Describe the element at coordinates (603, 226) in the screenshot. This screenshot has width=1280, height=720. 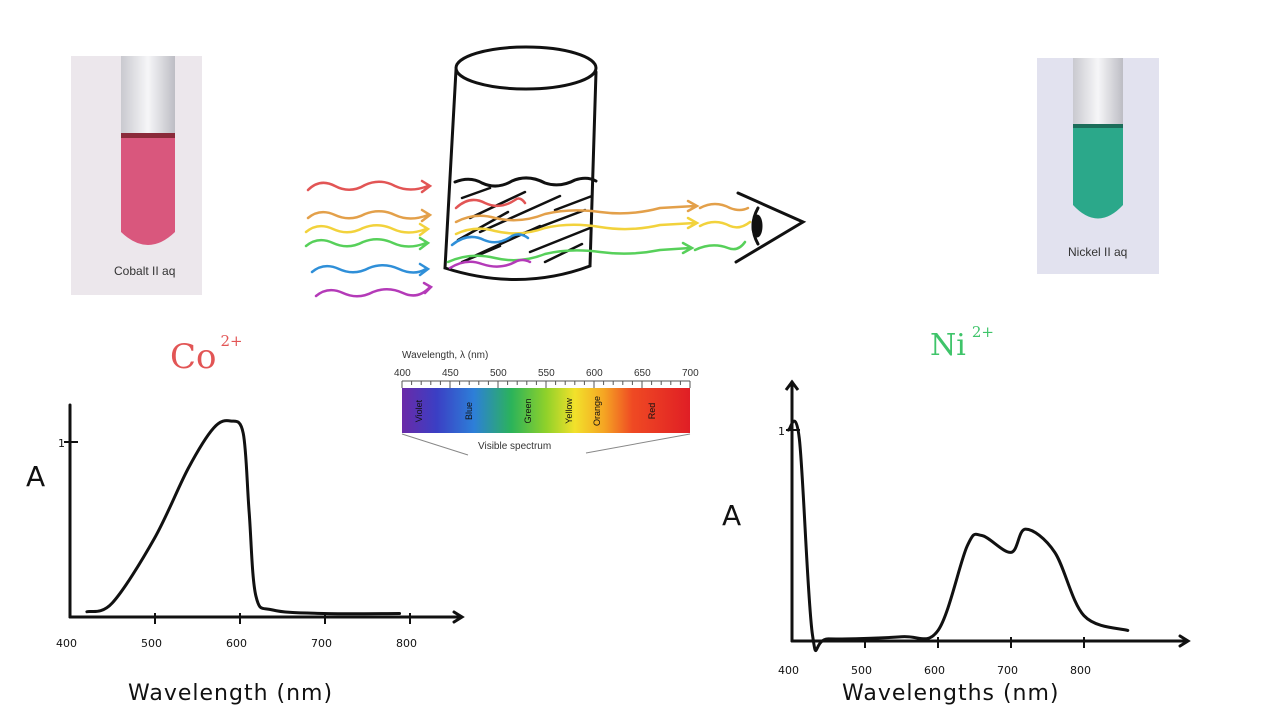
I see `ray-yellow-transmitted` at that location.